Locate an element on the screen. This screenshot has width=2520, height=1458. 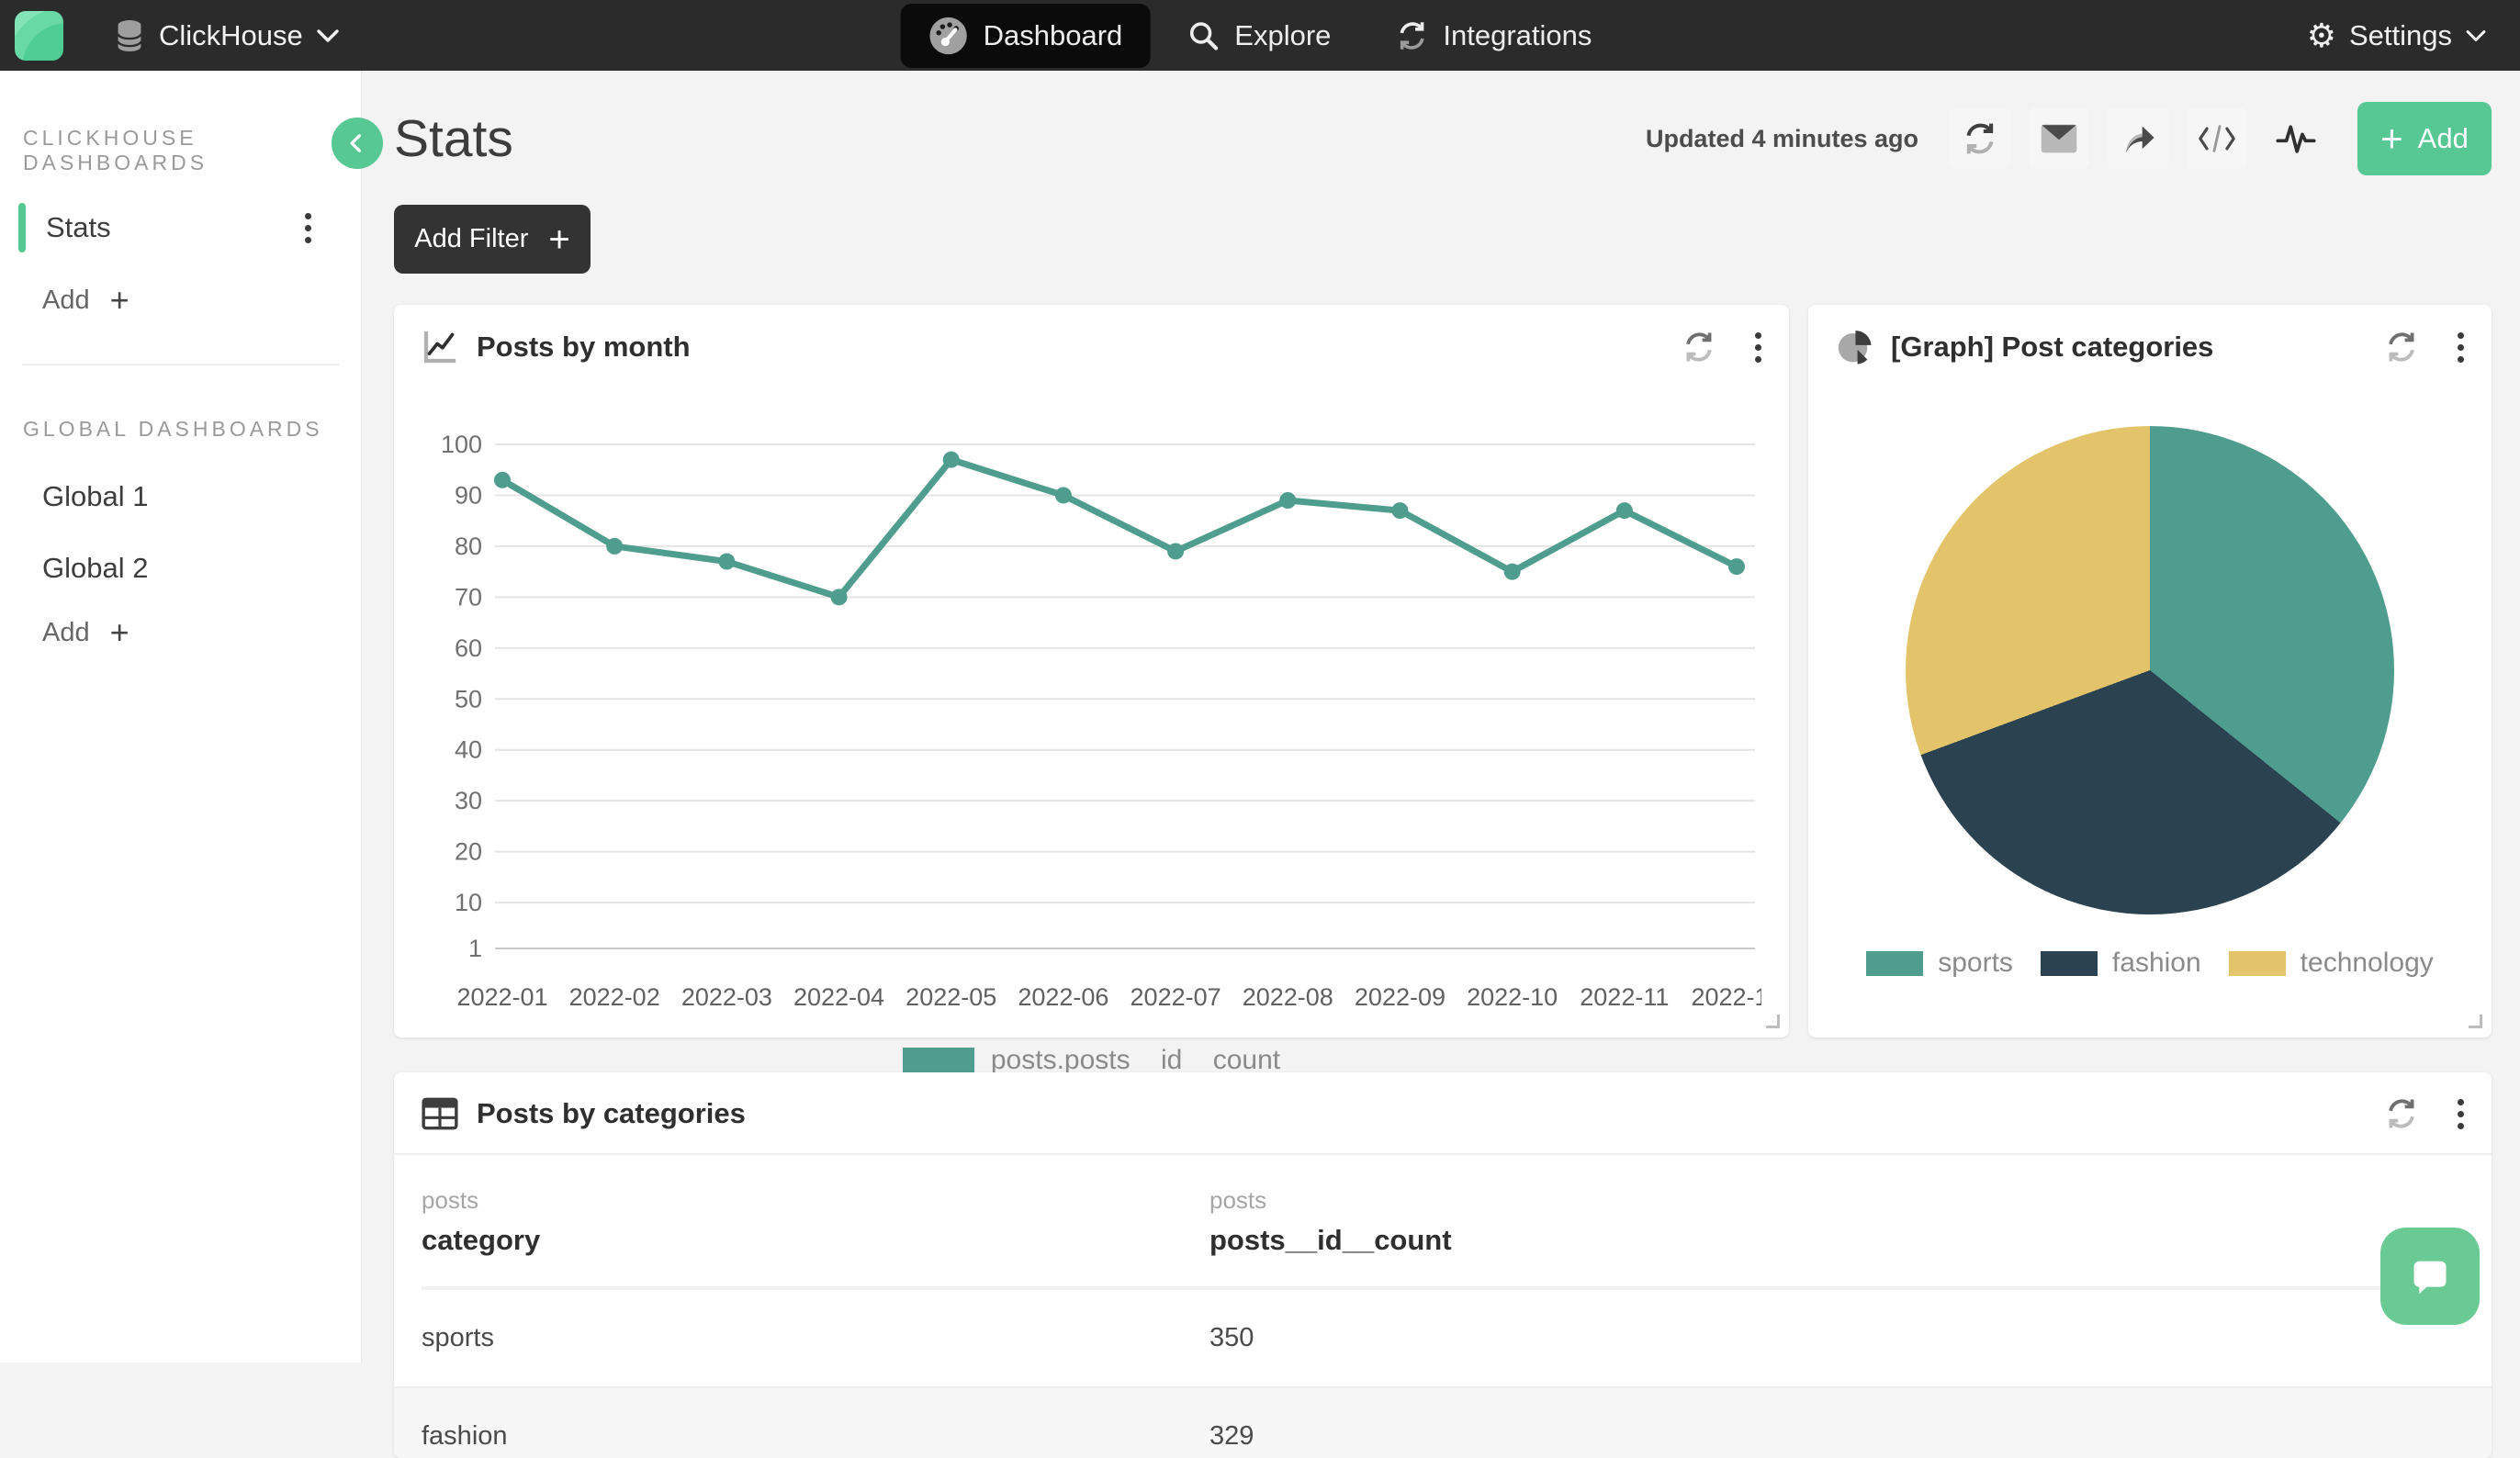
card-post-categories: [Graph] Post categories is located at coordinates (2150, 671).